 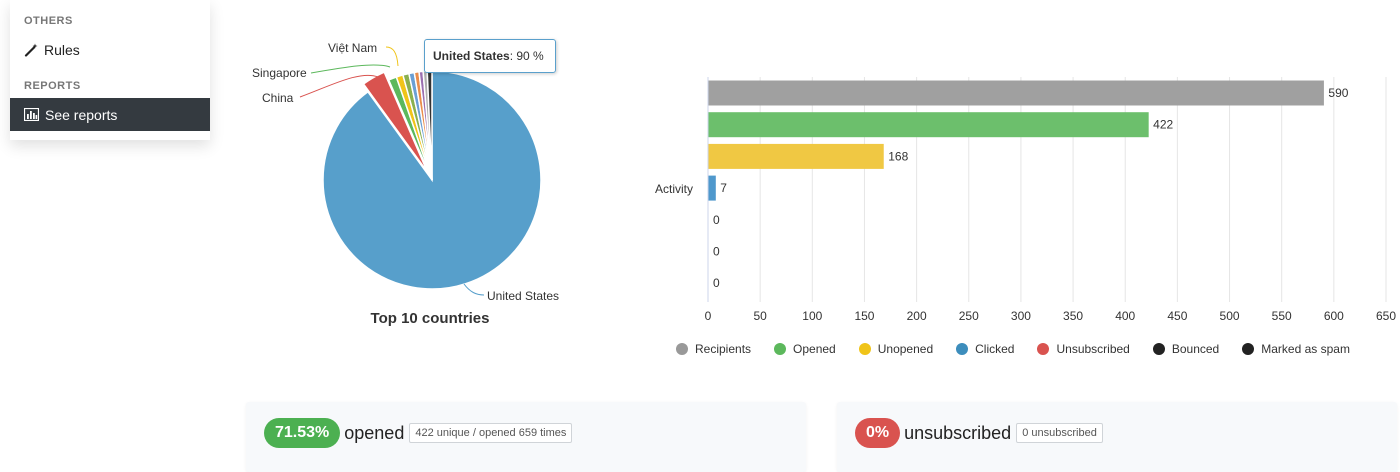 I want to click on legend-item-marked-as-spam: Marked as spam, so click(x=1296, y=349).